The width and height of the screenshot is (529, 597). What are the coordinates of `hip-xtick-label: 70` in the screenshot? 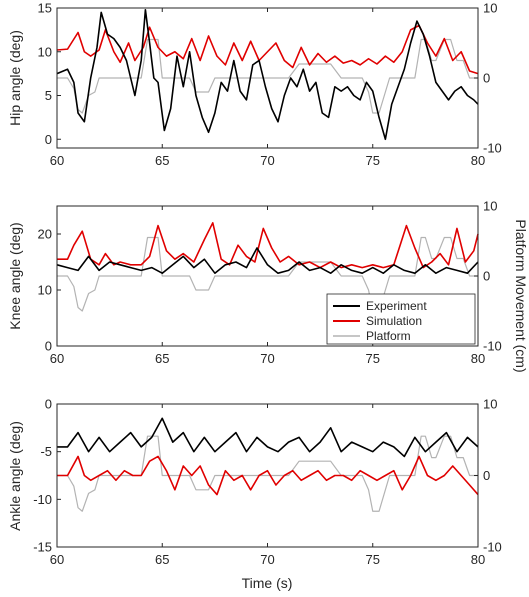 It's located at (267, 160).